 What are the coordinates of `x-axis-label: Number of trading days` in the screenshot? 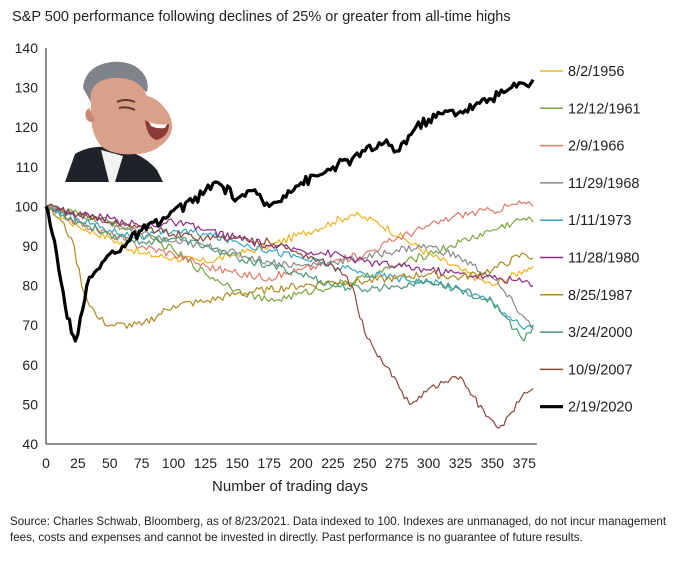 It's located at (290, 486).